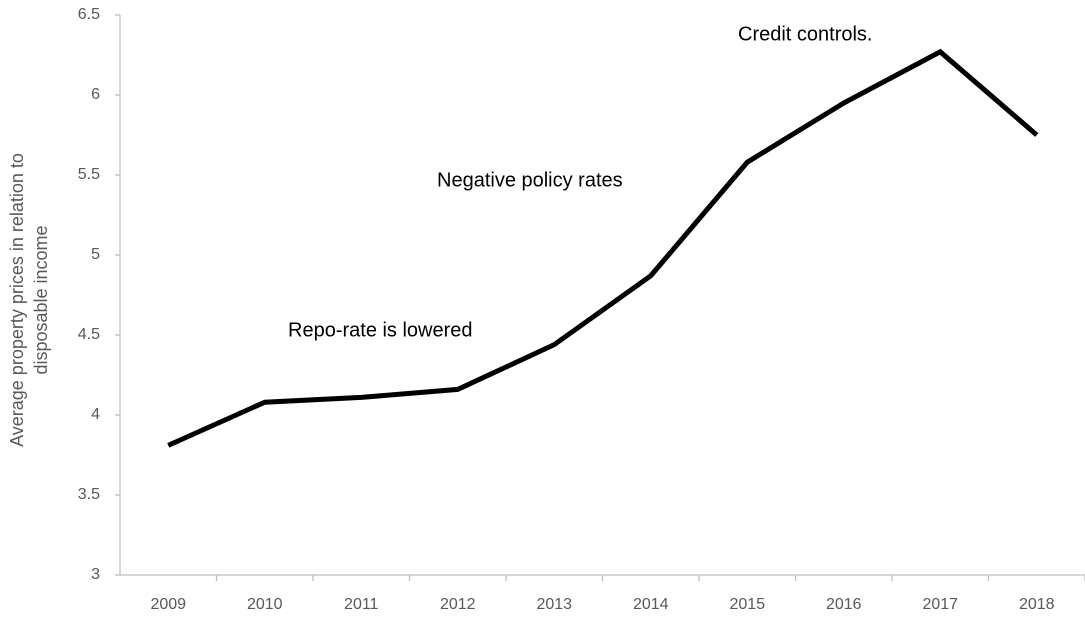 Image resolution: width=1085 pixels, height=619 pixels. I want to click on x-tick-label: 2009, so click(168, 604).